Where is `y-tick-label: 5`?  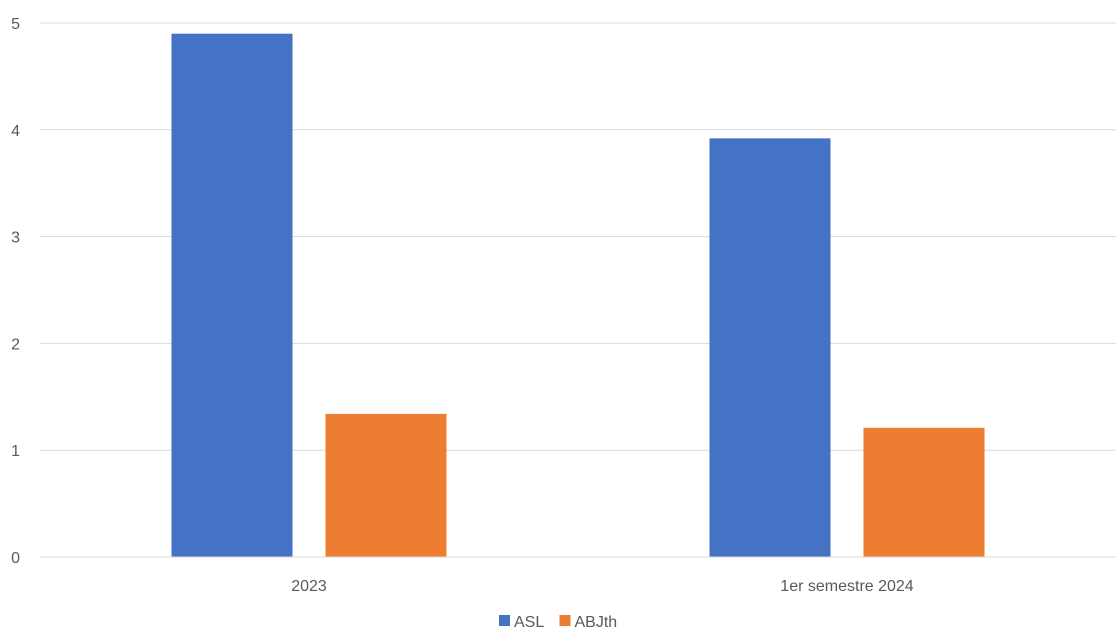
y-tick-label: 5 is located at coordinates (15, 24).